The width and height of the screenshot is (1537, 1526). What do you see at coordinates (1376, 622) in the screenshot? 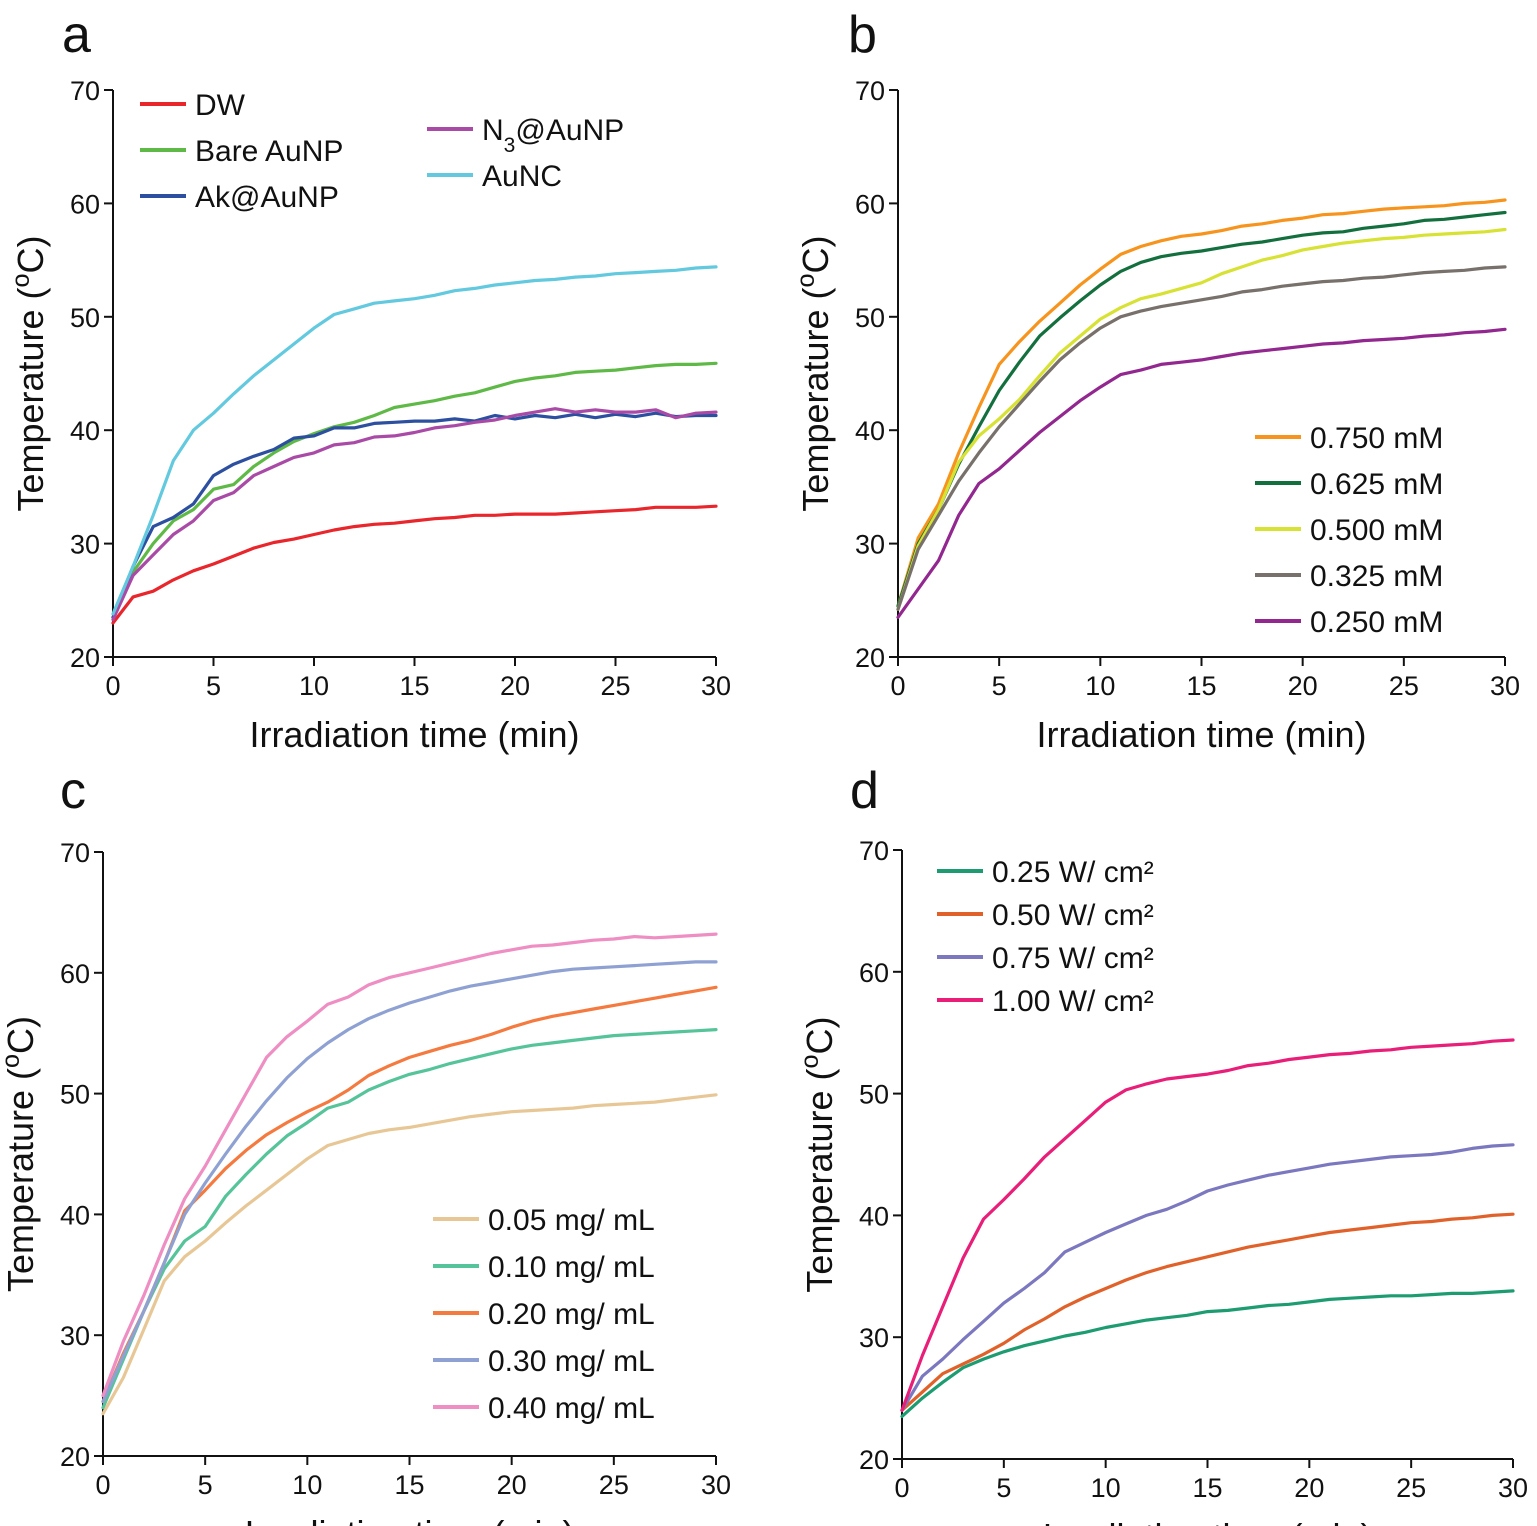
I see `legend-label: 0.250 mM` at bounding box center [1376, 622].